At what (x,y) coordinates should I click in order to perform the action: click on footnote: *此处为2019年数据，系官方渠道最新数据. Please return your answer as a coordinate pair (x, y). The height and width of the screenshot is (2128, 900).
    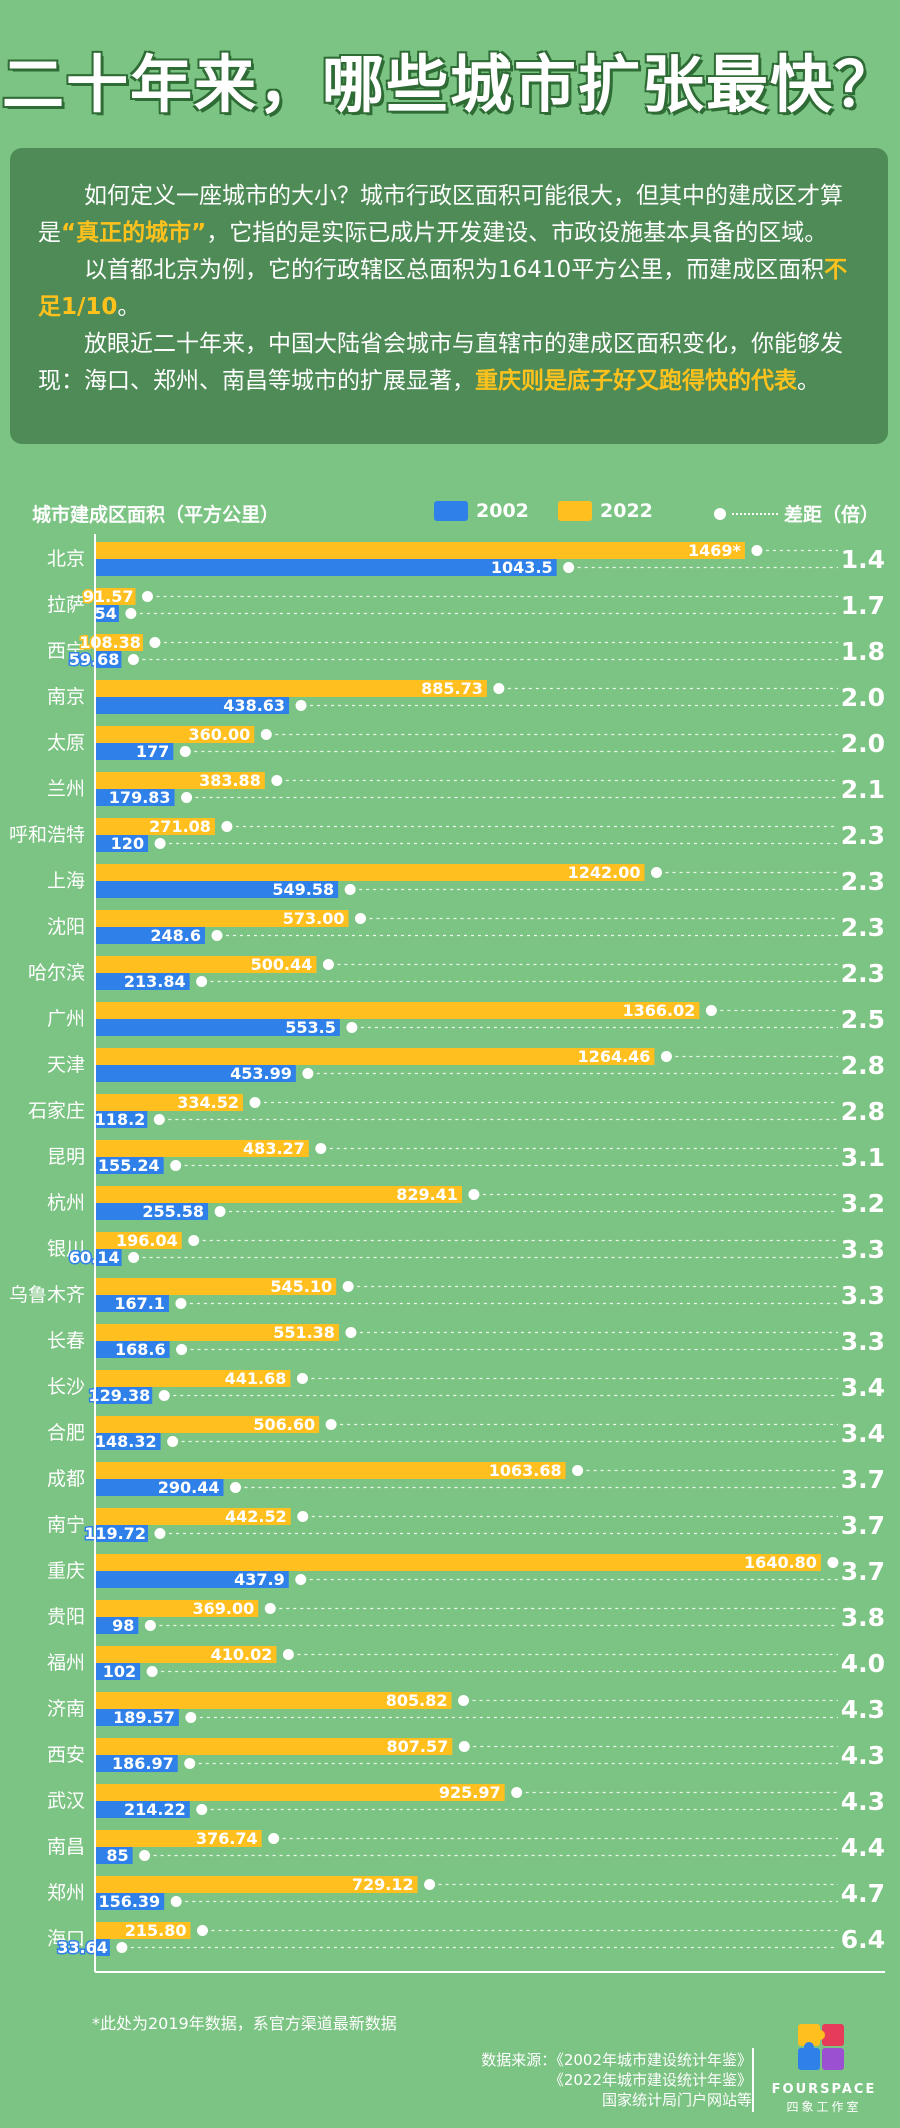
    Looking at the image, I should click on (244, 2023).